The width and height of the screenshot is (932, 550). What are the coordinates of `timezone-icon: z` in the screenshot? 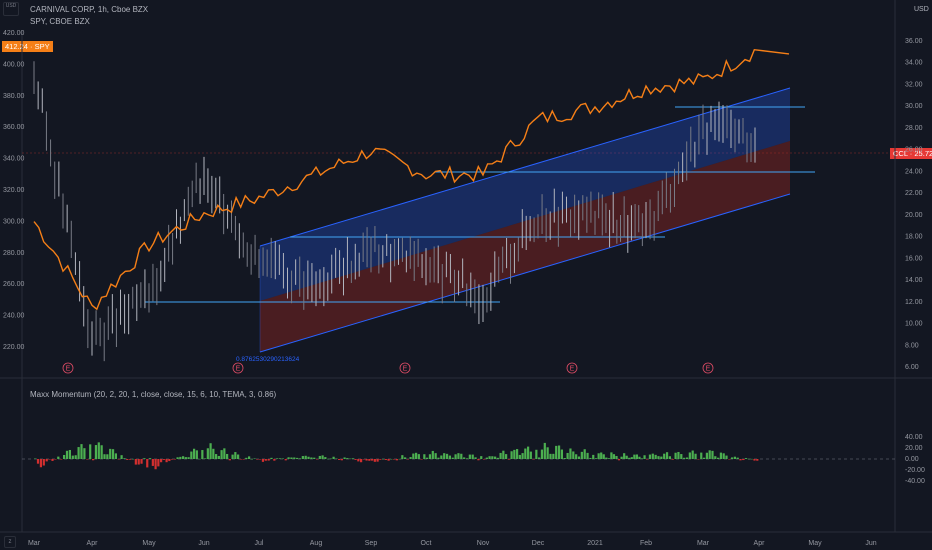 It's located at (10, 542).